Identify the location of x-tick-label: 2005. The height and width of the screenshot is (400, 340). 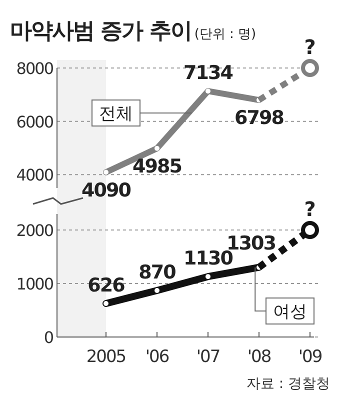
(106, 357).